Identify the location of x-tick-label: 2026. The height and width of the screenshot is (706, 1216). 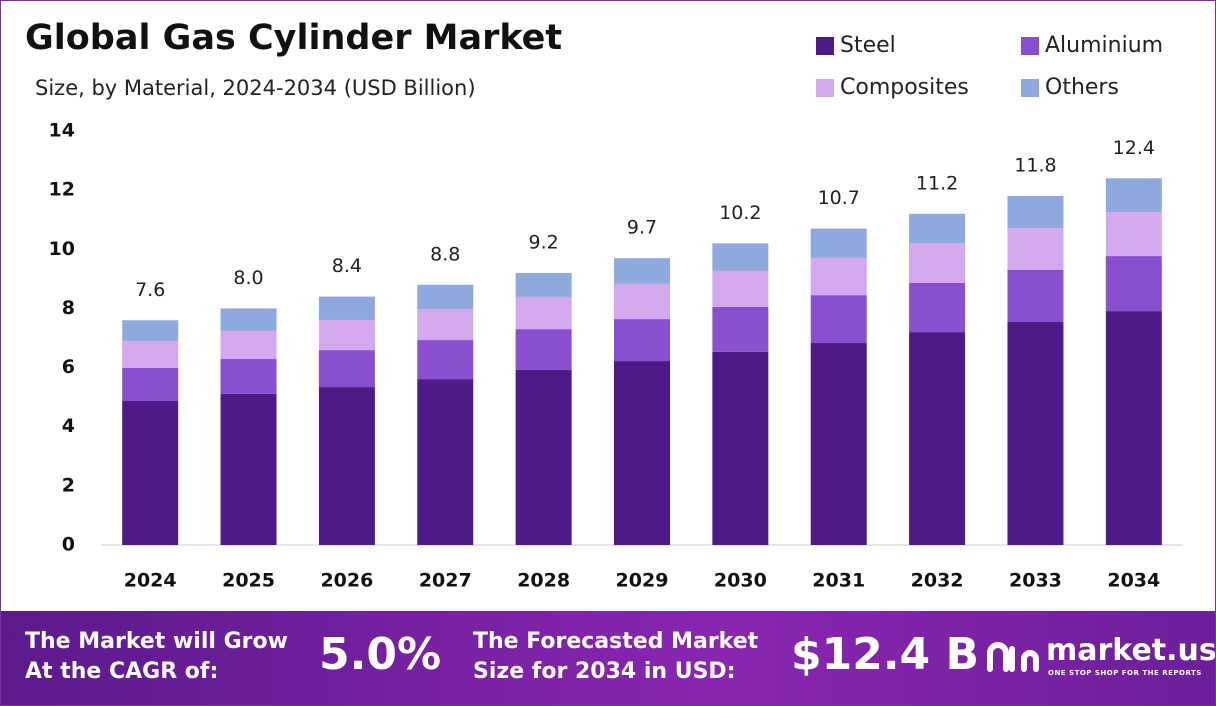
(346, 581).